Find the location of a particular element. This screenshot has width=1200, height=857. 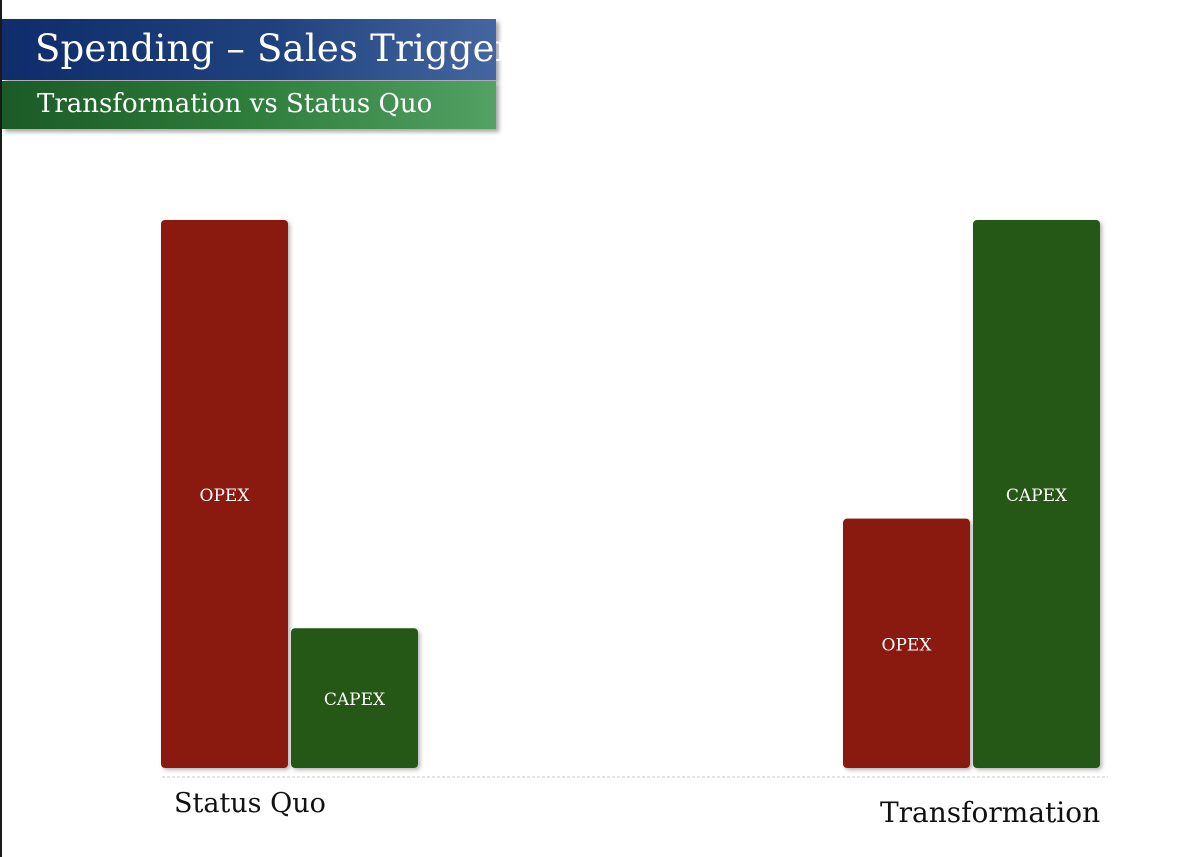

page-title: Spending – Sales Trigger is located at coordinates (274, 48).